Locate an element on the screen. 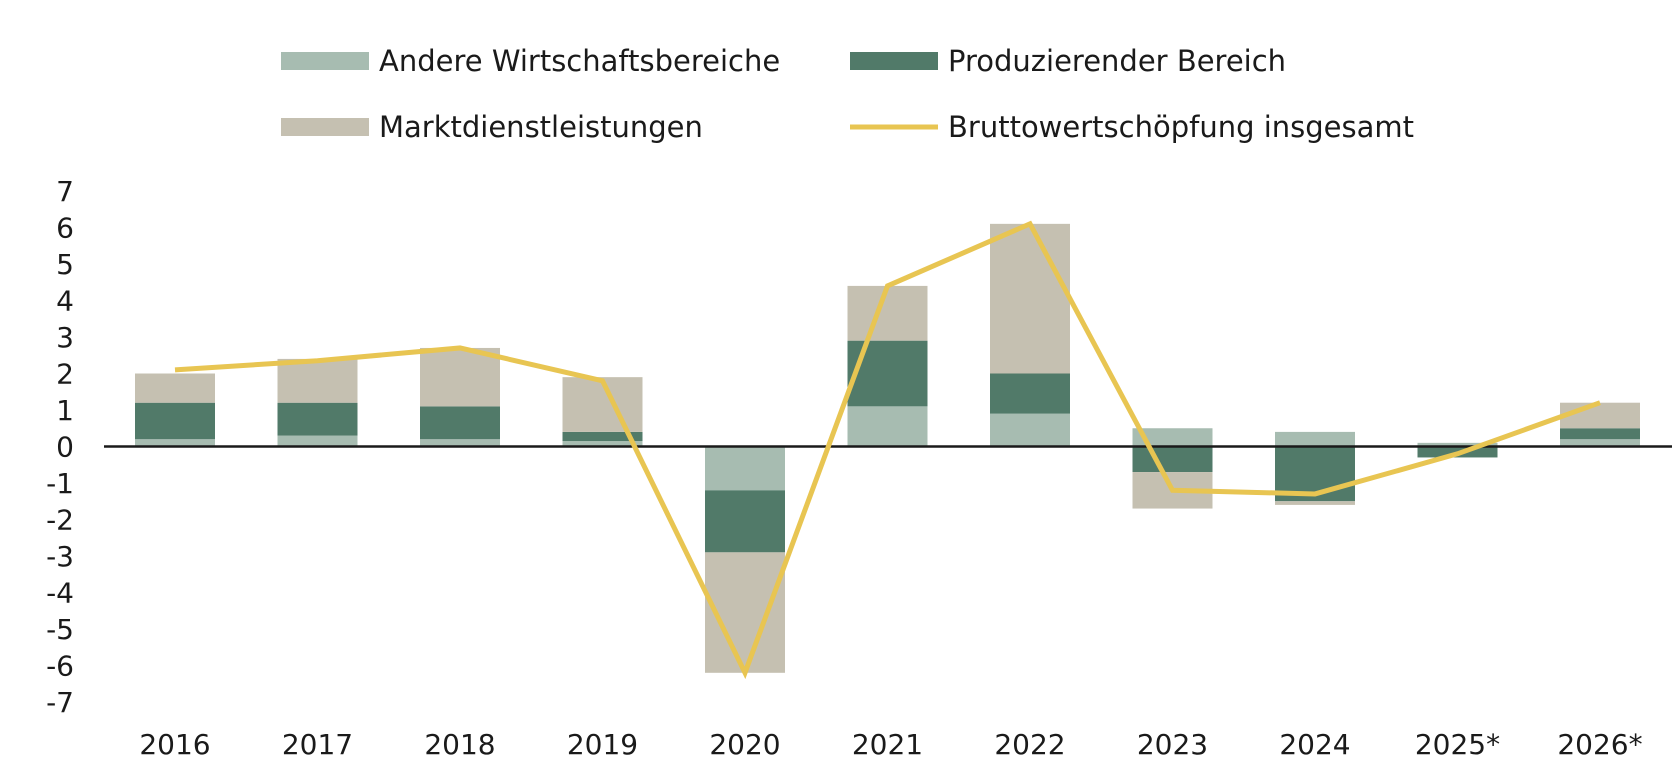 The height and width of the screenshot is (773, 1672). y-tick-label: 7 is located at coordinates (65, 191).